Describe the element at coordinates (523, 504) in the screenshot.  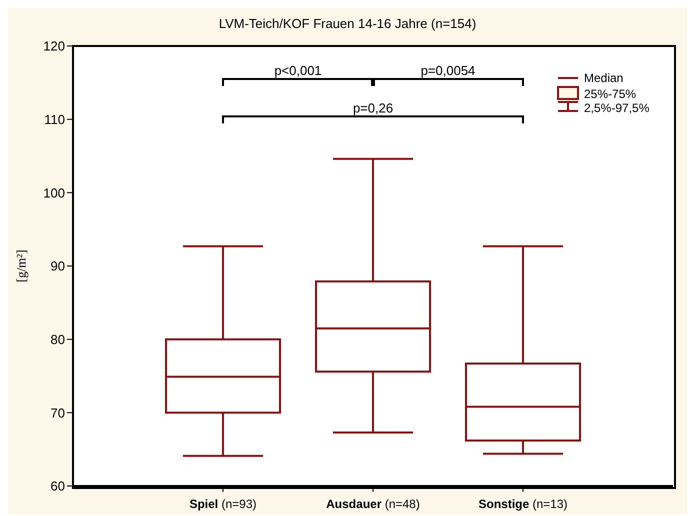
I see `x-tick-label: Sonstige (n=13)` at that location.